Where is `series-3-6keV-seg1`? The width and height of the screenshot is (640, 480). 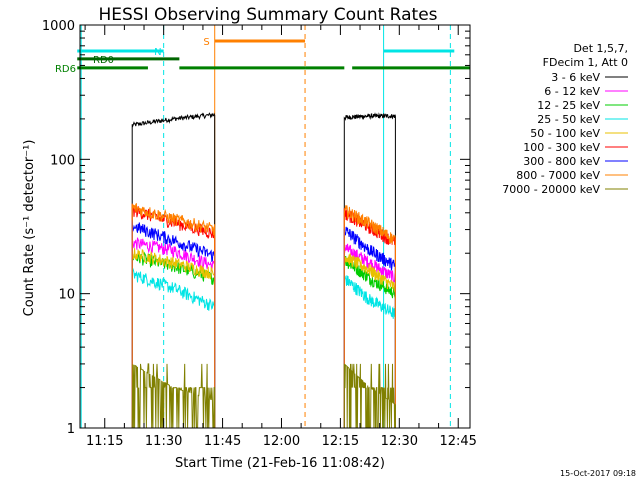
series-3-6keV-seg1 is located at coordinates (173, 270).